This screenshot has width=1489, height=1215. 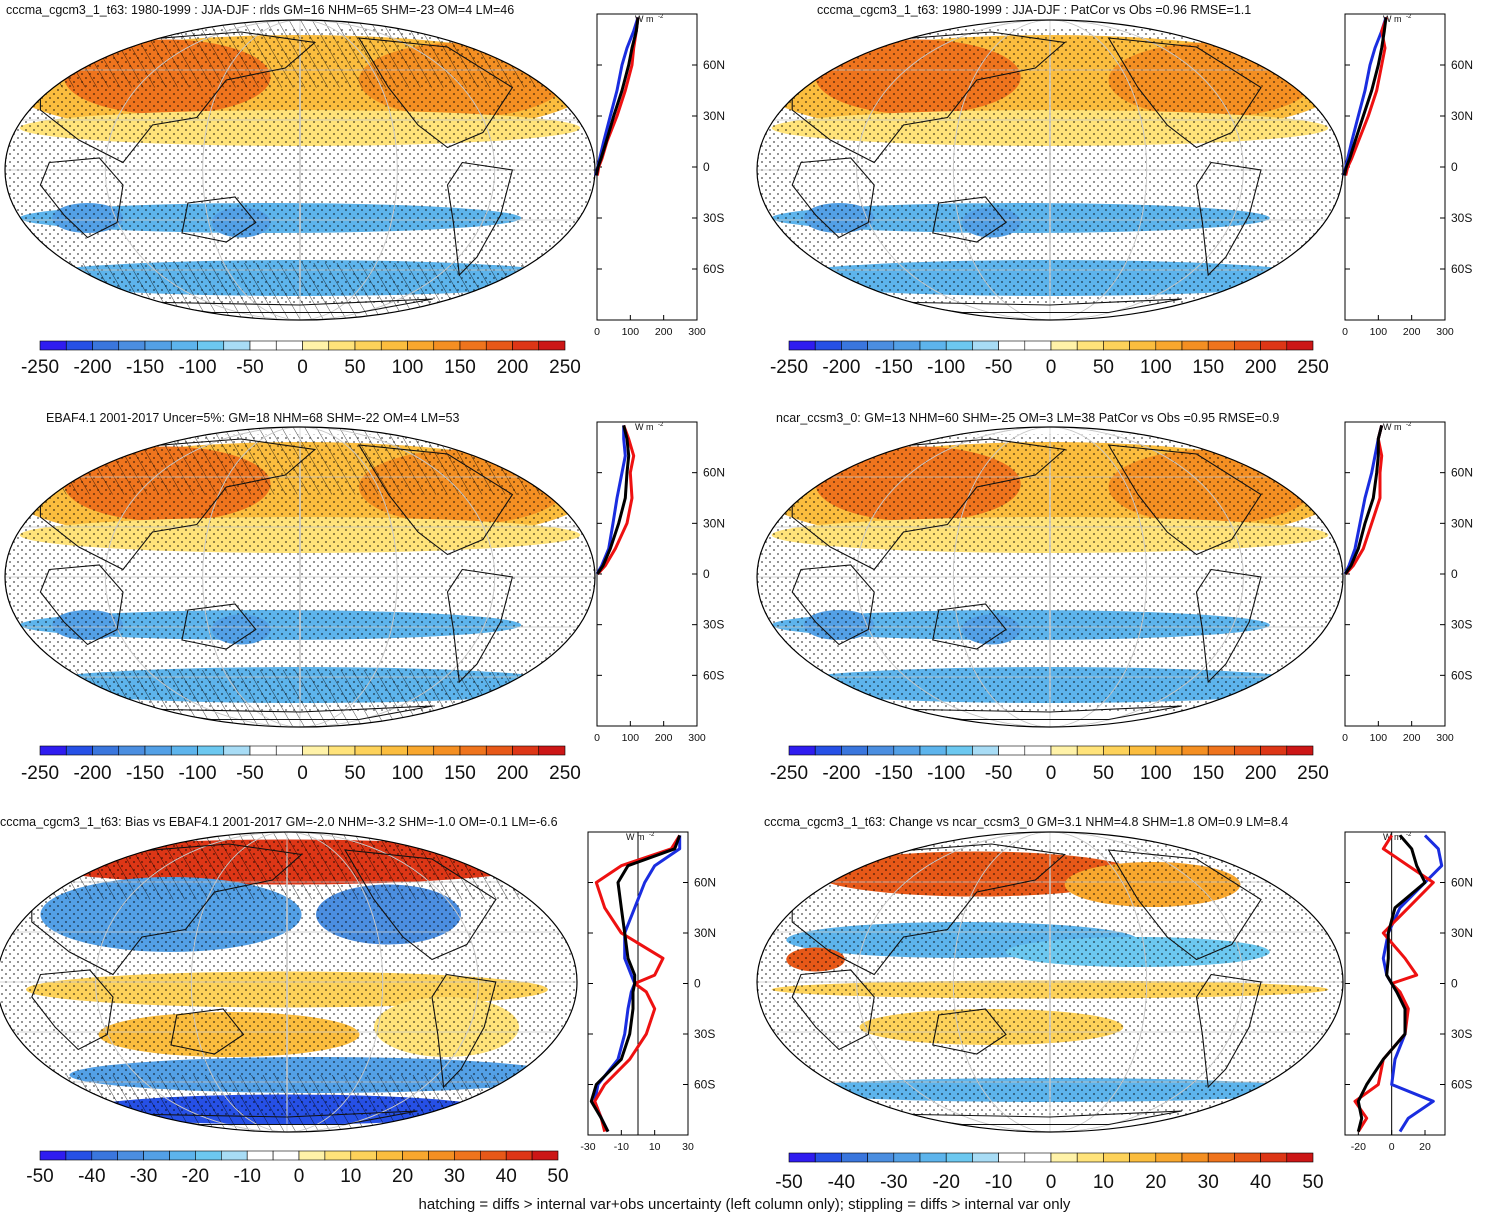 What do you see at coordinates (1391, 983) in the screenshot?
I see `zonal-series-obs` at bounding box center [1391, 983].